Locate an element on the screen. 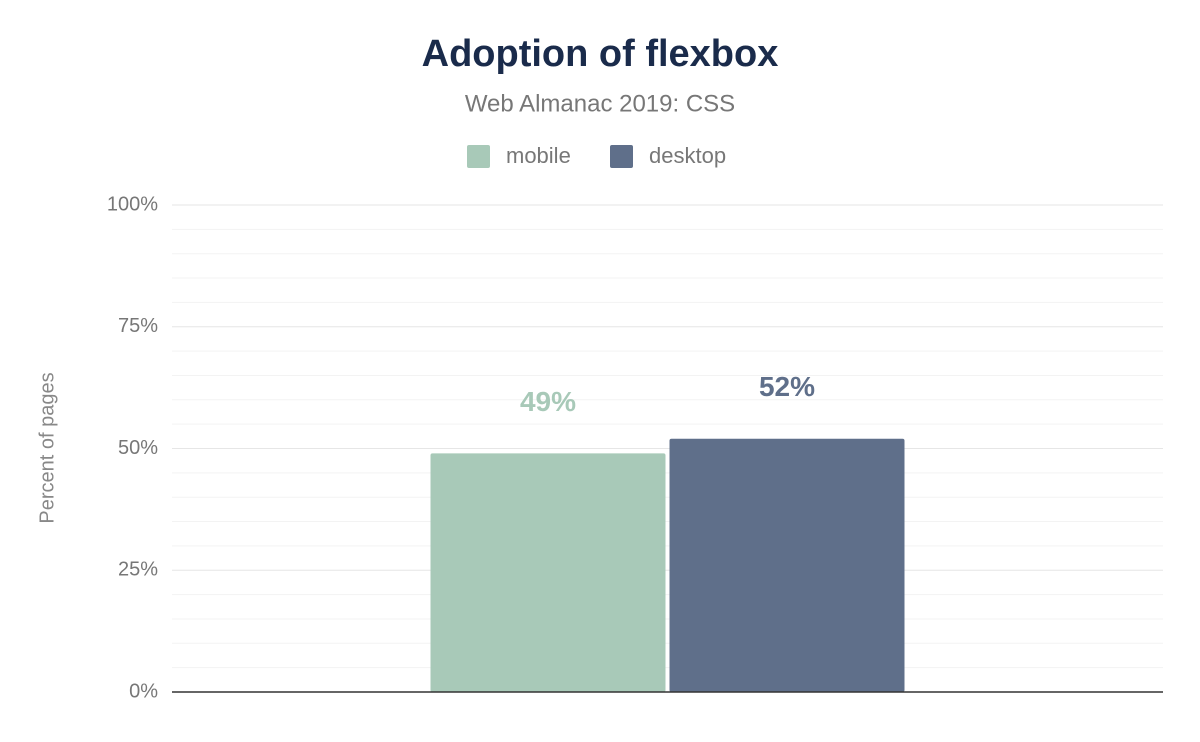 This screenshot has height=742, width=1200. chart-subtitle: Web Almanac 2019: CSS is located at coordinates (600, 103).